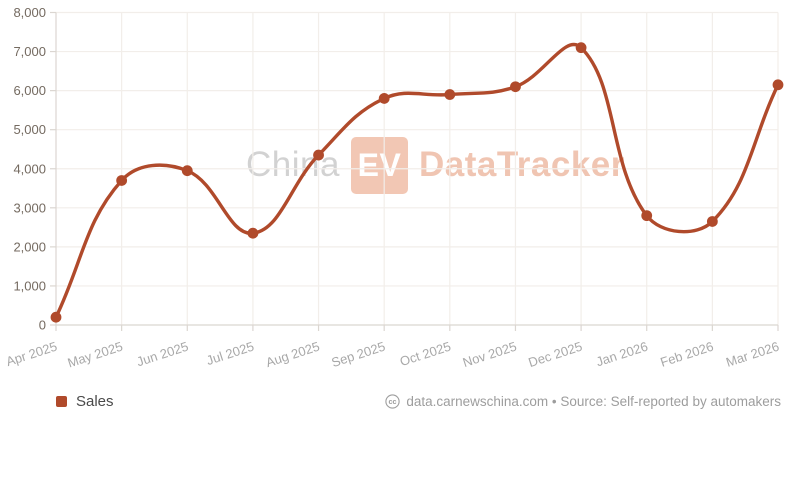 This screenshot has height=481, width=800. What do you see at coordinates (29, 129) in the screenshot?
I see `y-axis-label: 5,000` at bounding box center [29, 129].